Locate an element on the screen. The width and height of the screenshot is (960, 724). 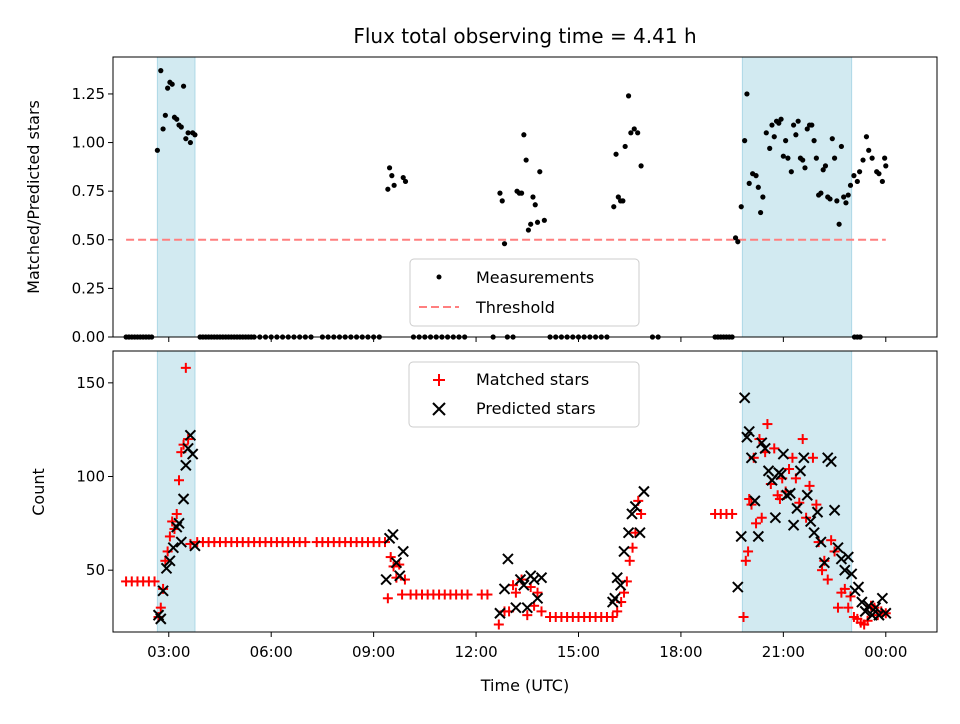
ratio-x-ticks is located at coordinates (527, 339).